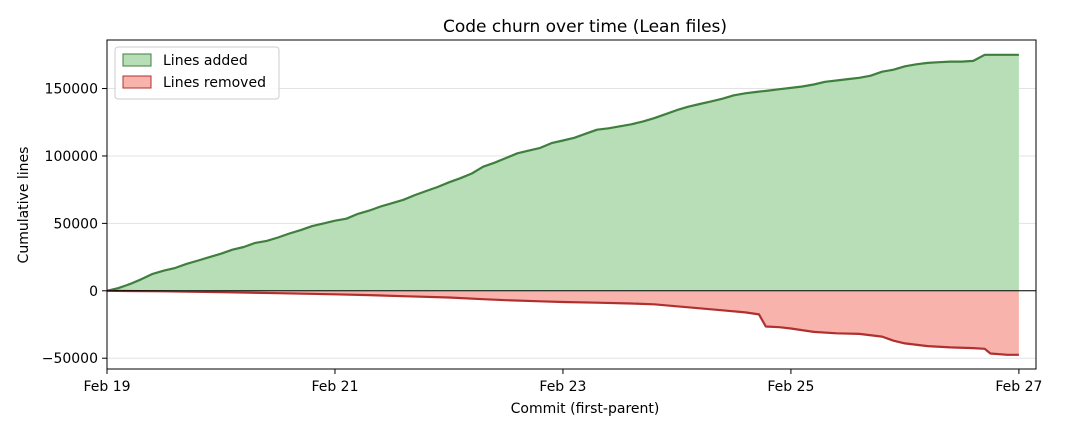 This screenshot has height=432, width=1080. What do you see at coordinates (106, 387) in the screenshot?
I see `x-tick-label-0: Feb 19` at bounding box center [106, 387].